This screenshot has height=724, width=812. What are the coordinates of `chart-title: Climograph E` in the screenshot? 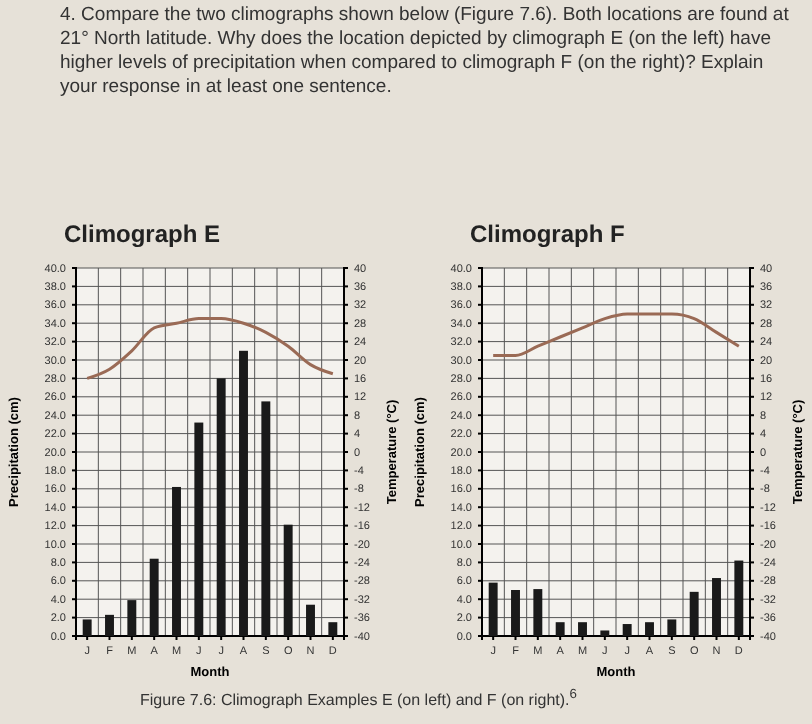 It's located at (142, 234).